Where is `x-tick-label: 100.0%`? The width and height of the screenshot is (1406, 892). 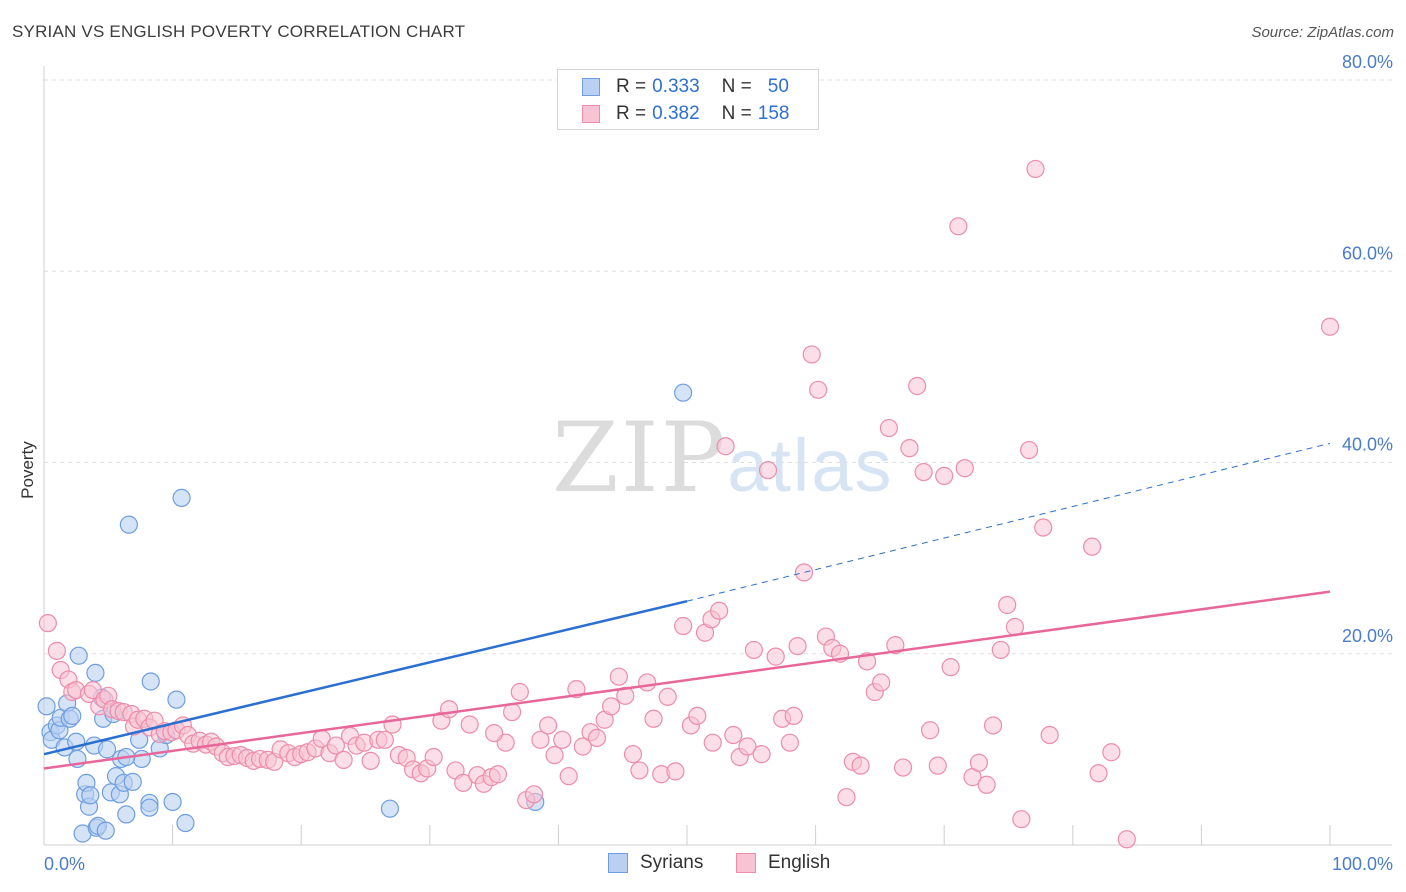 x-tick-label: 100.0% is located at coordinates (1362, 864).